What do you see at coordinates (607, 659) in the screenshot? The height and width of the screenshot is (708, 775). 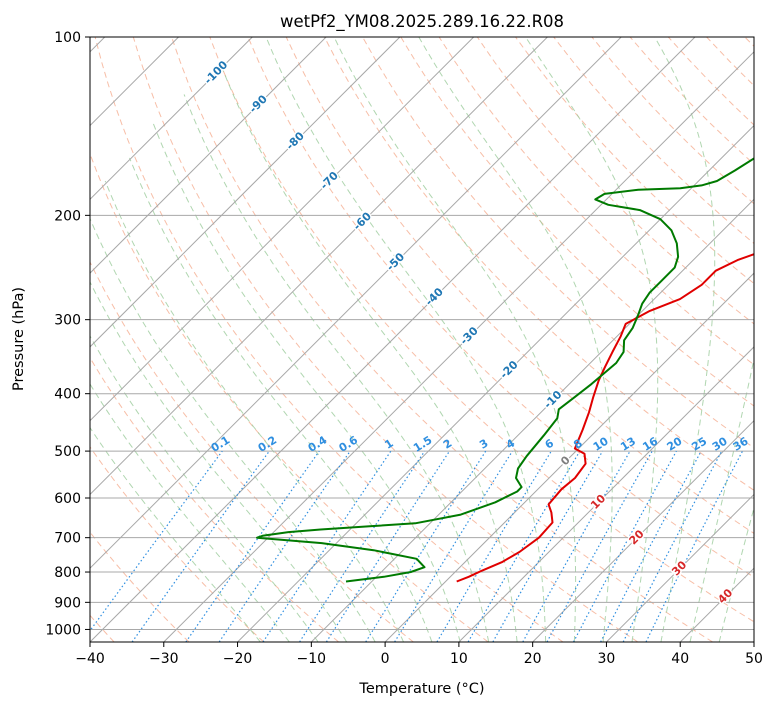 I see `x-tick-label: 30` at bounding box center [607, 659].